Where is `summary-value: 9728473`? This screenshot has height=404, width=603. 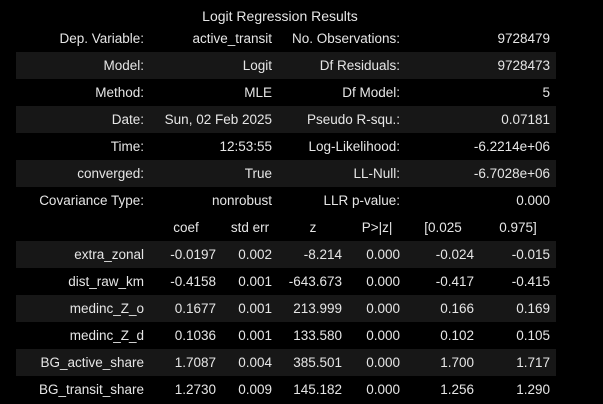 summary-value: 9728473 is located at coordinates (481, 65).